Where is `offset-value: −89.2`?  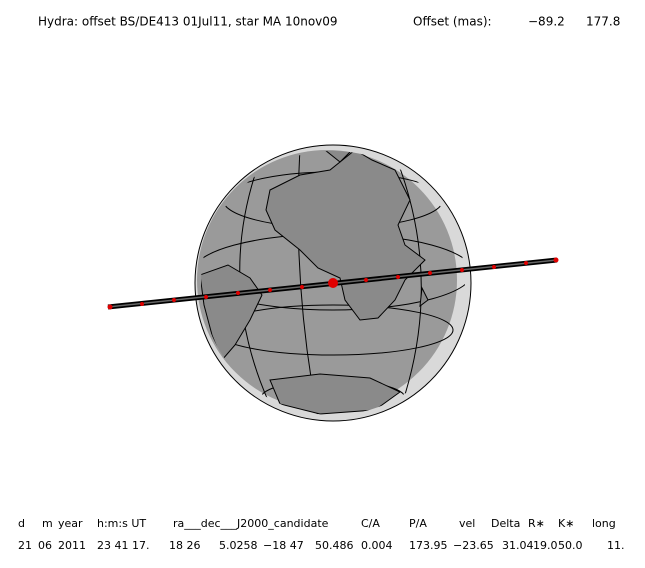
offset-value: −89.2 is located at coordinates (546, 22).